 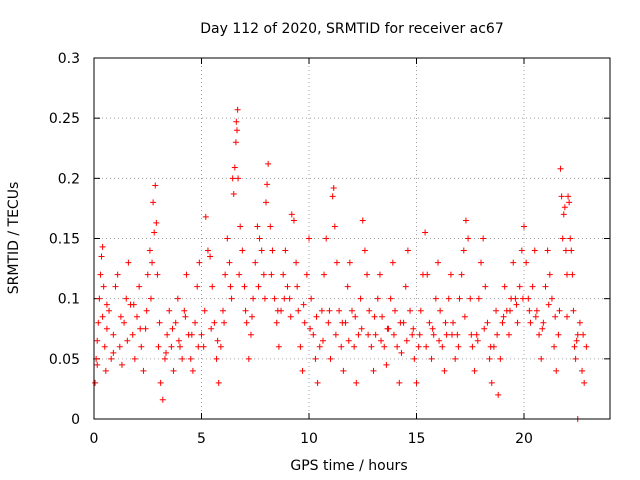 I want to click on y-tick-label: 0.05, so click(x=64, y=360).